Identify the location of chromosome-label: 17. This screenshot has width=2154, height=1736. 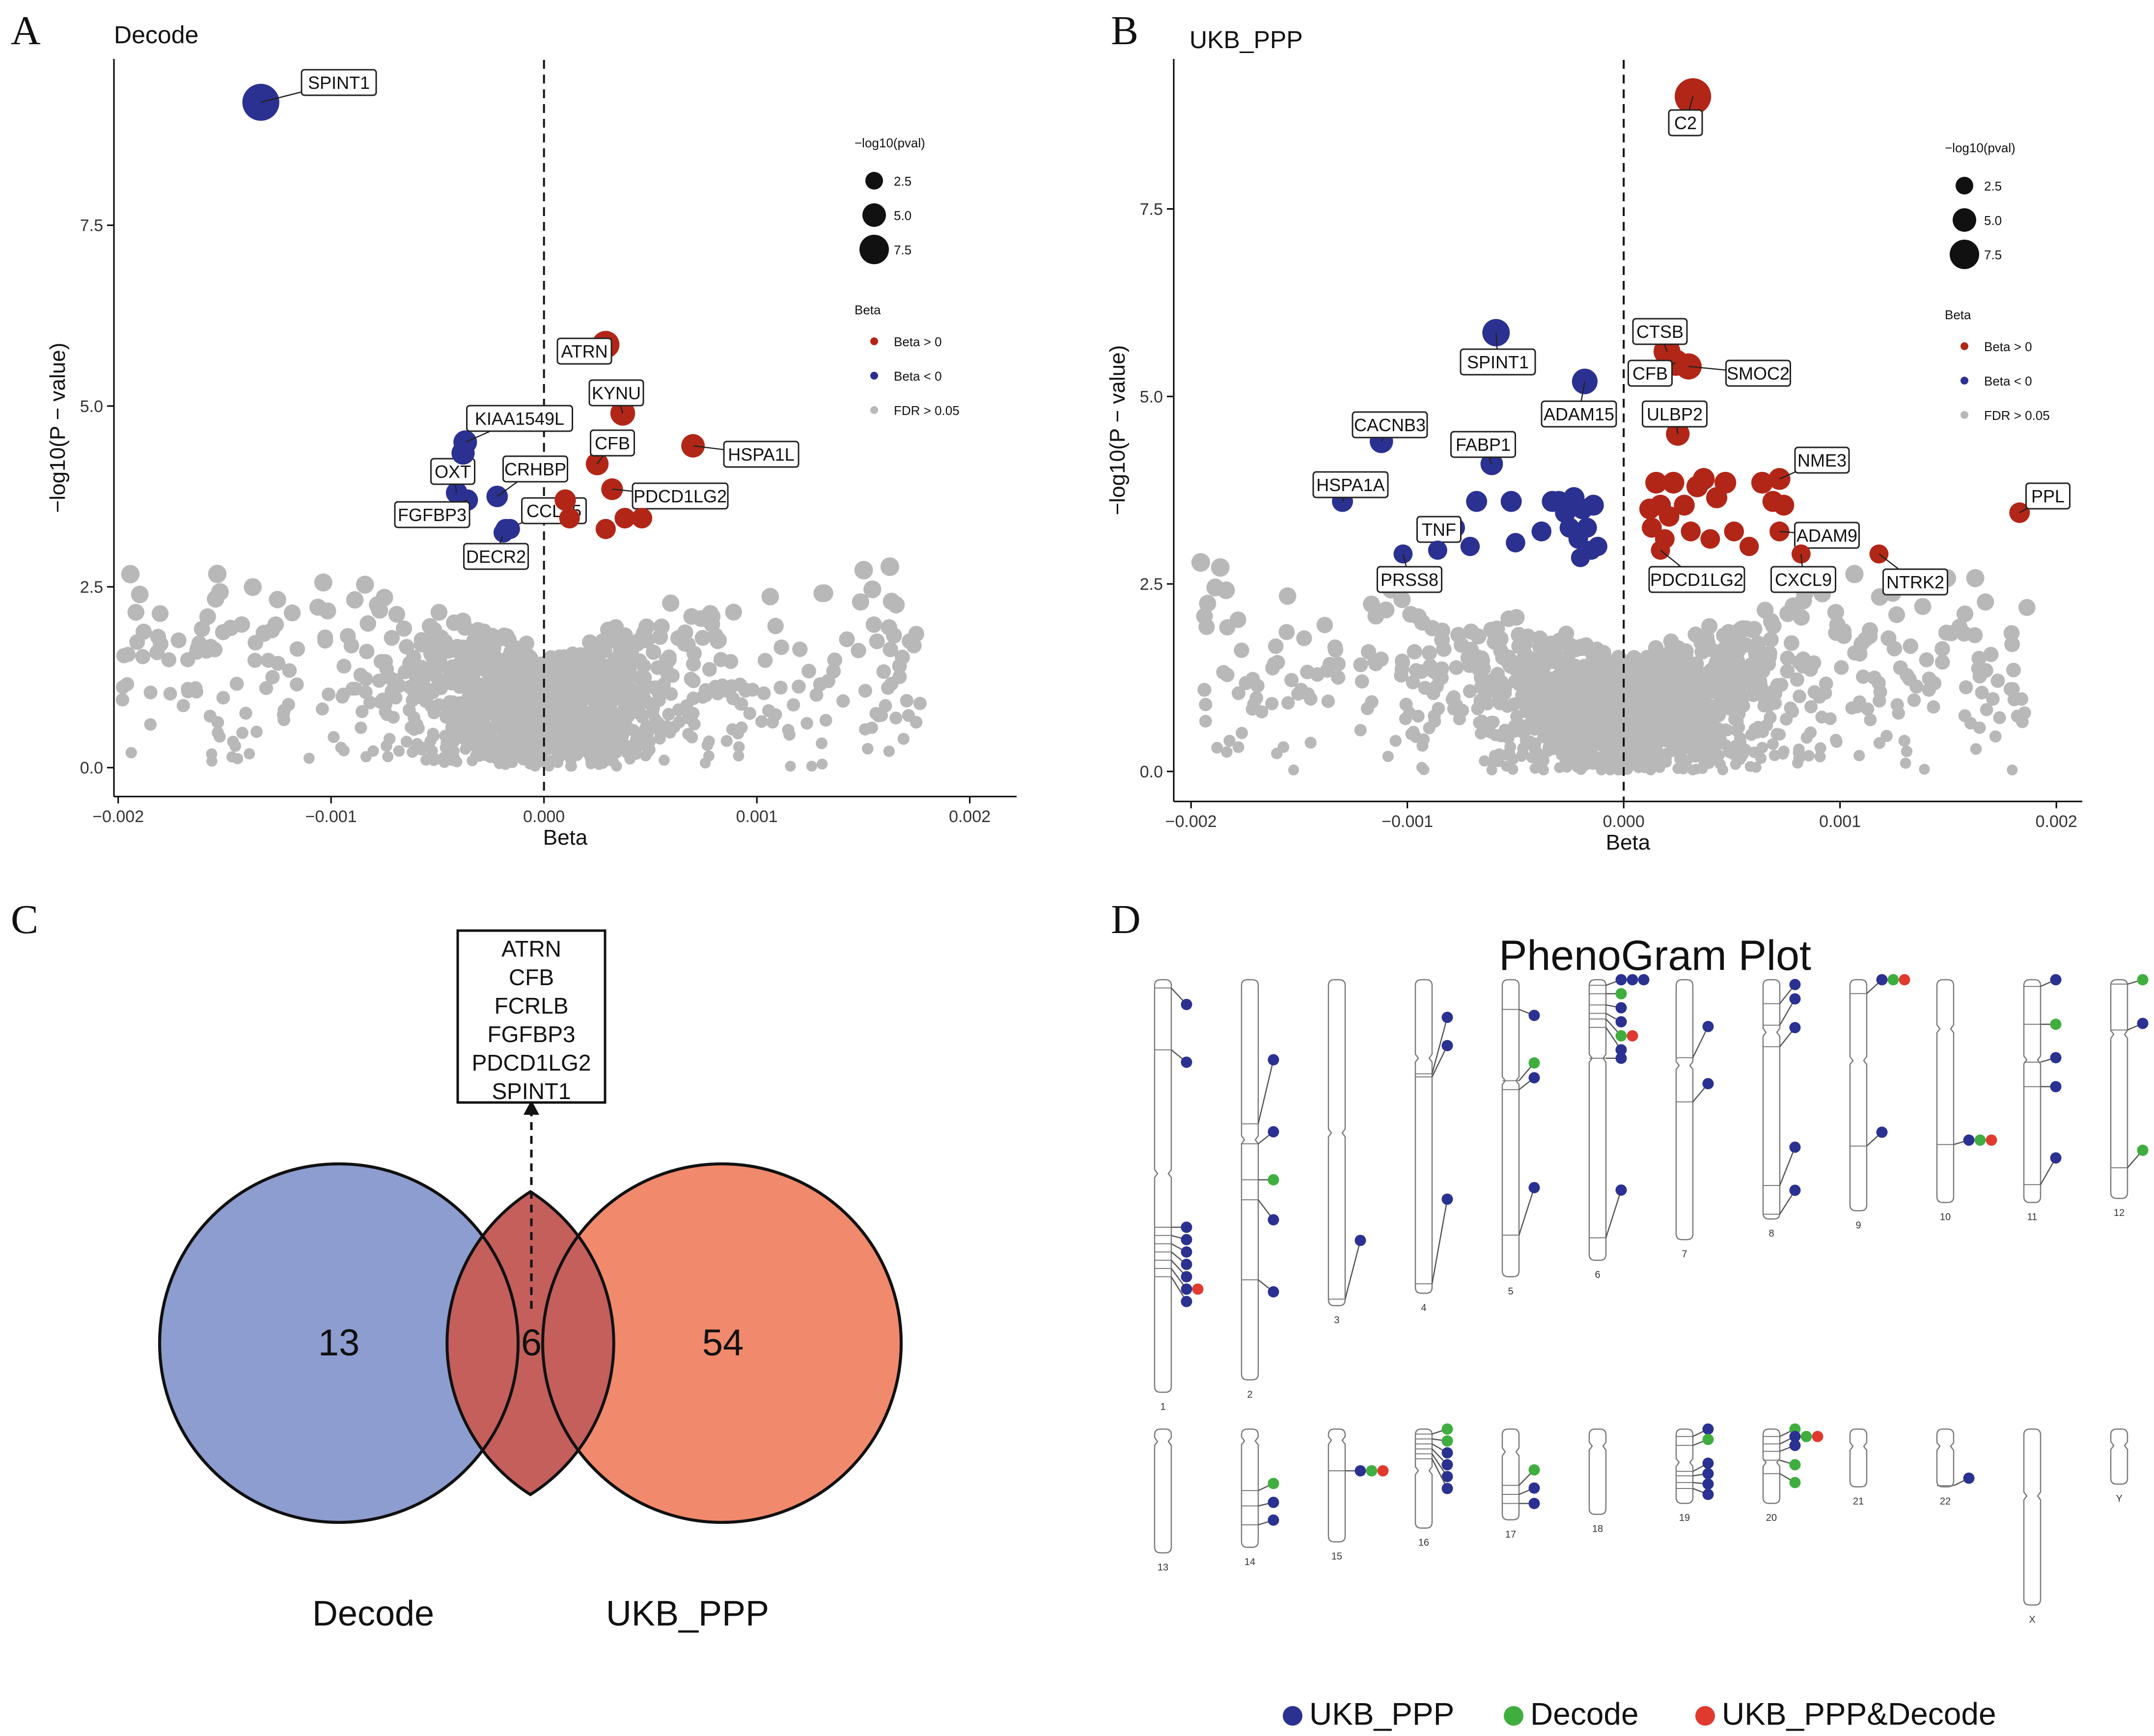
(1510, 1534).